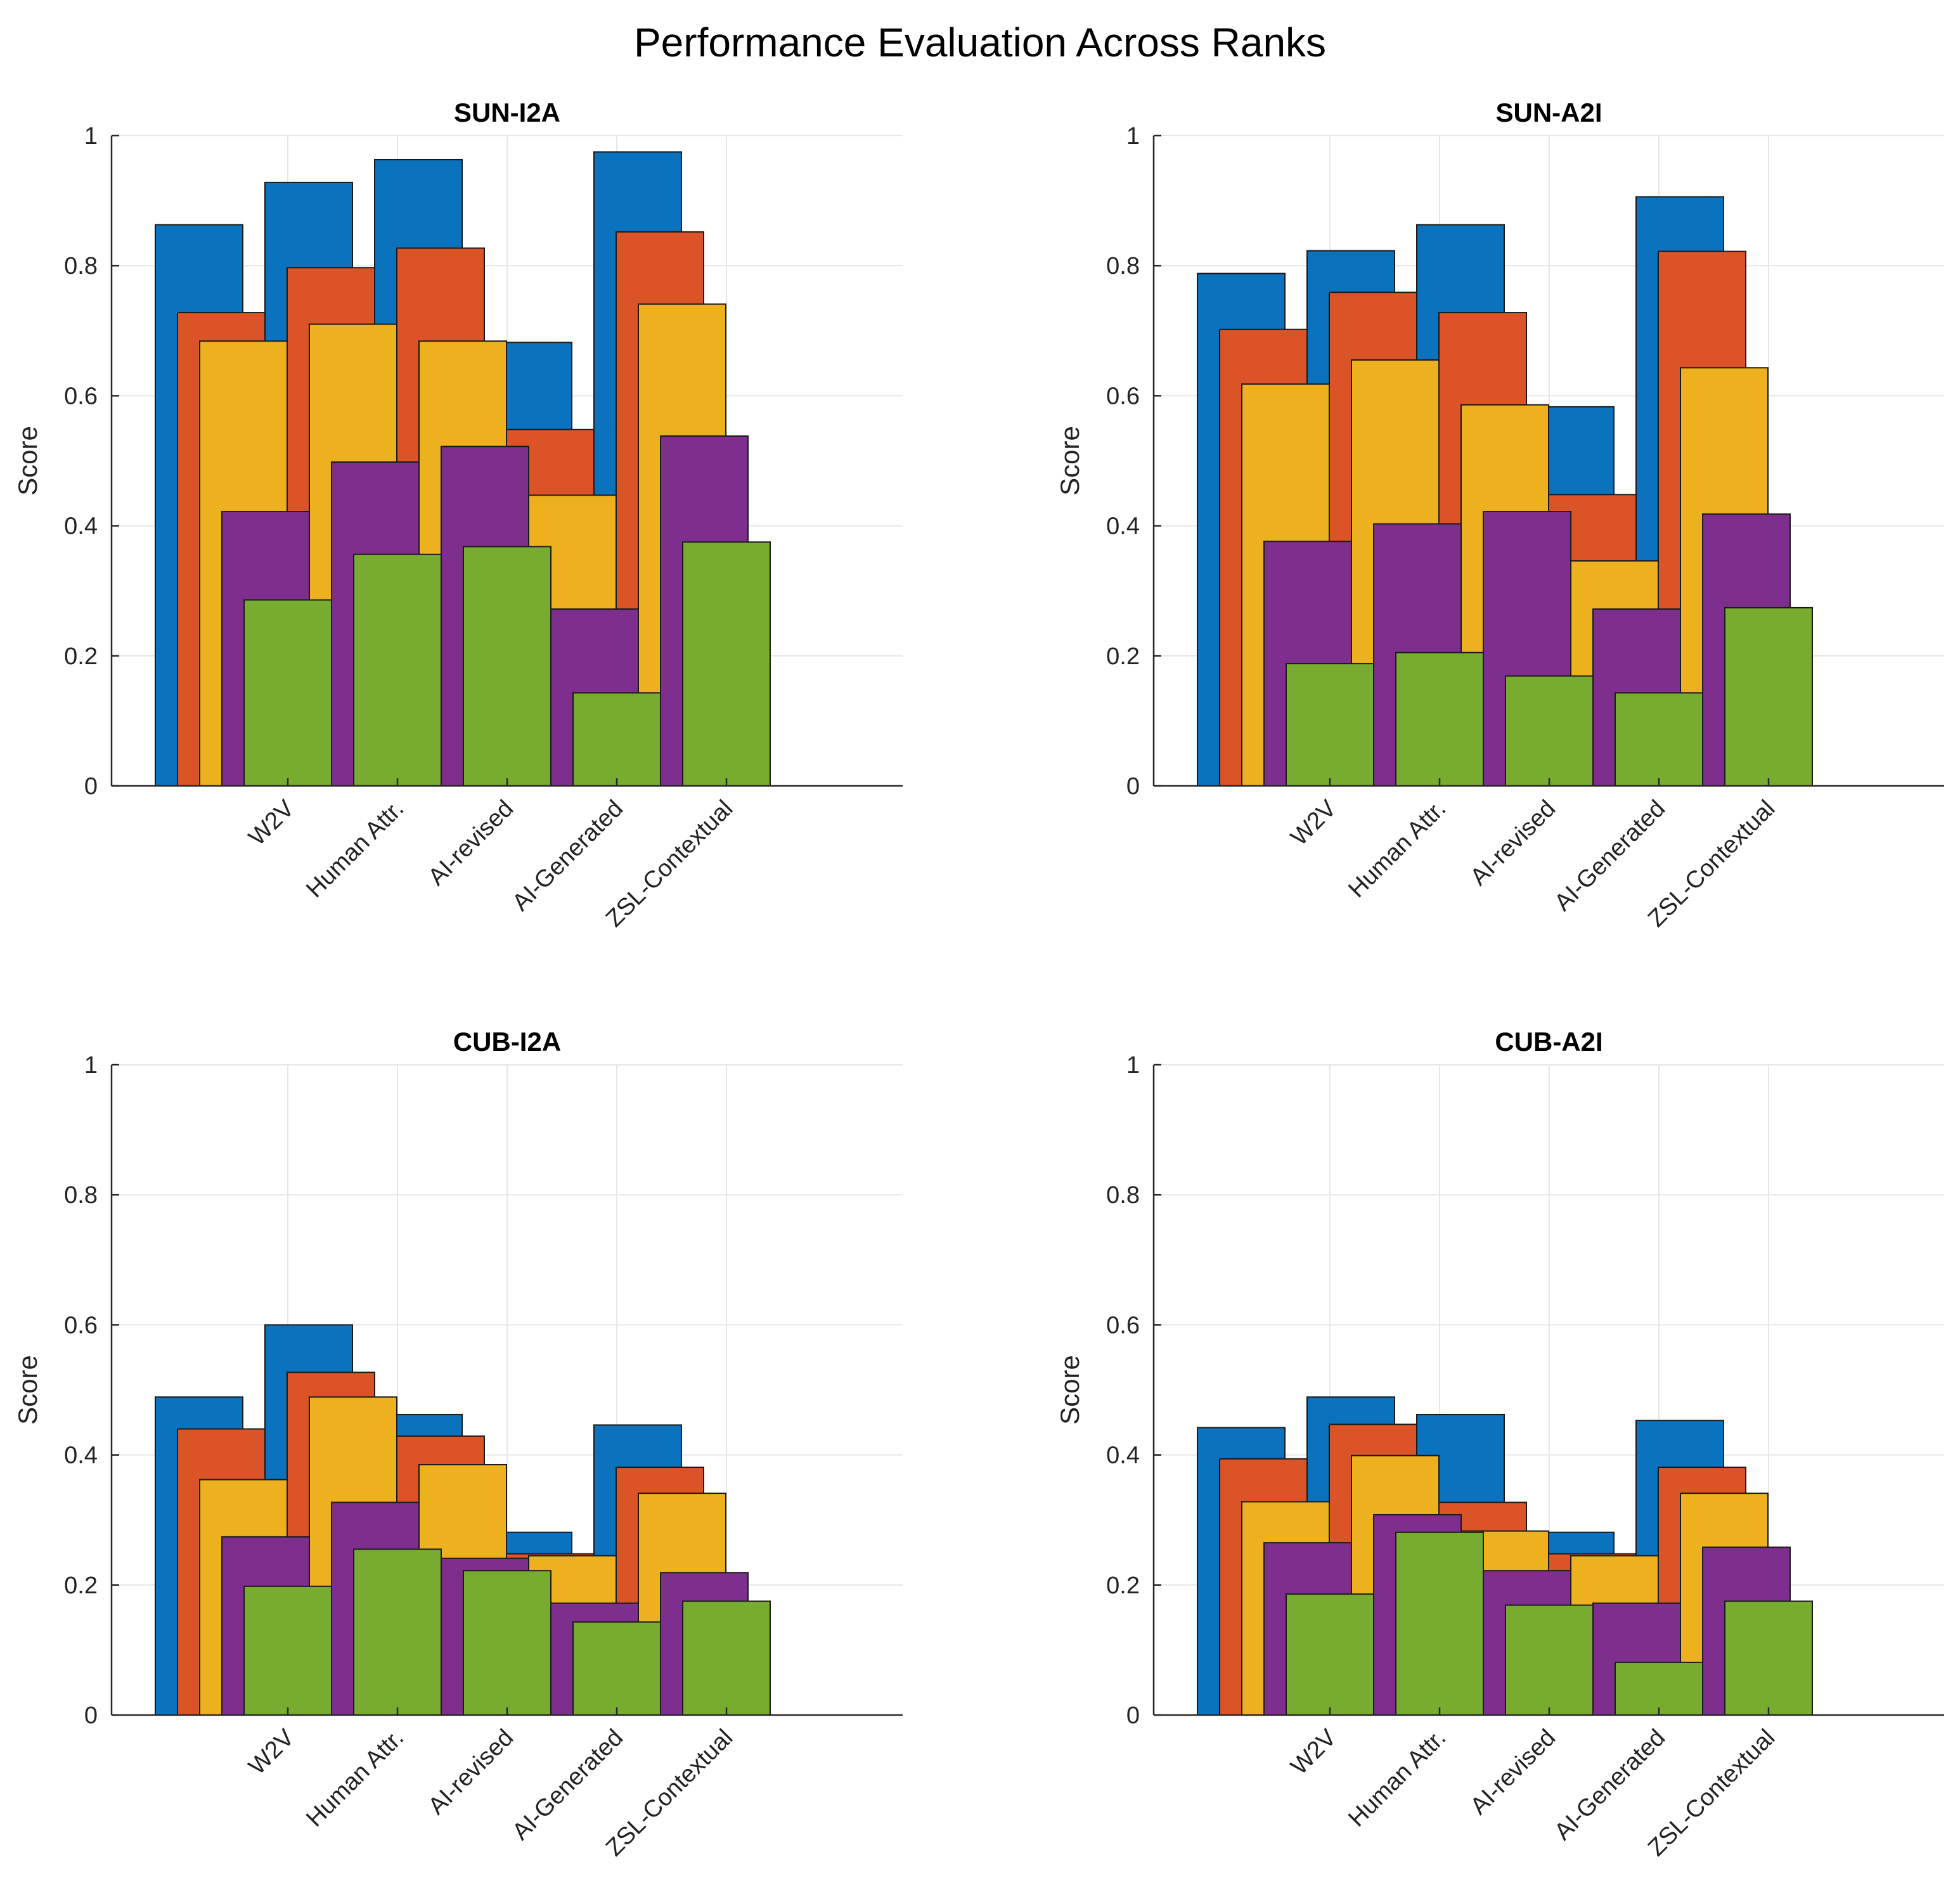  What do you see at coordinates (1548, 112) in the screenshot?
I see `panel-title: SUN-A2I` at bounding box center [1548, 112].